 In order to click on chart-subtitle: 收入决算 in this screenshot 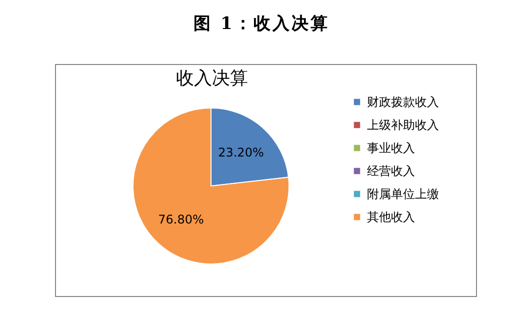, I will do `click(212, 78)`.